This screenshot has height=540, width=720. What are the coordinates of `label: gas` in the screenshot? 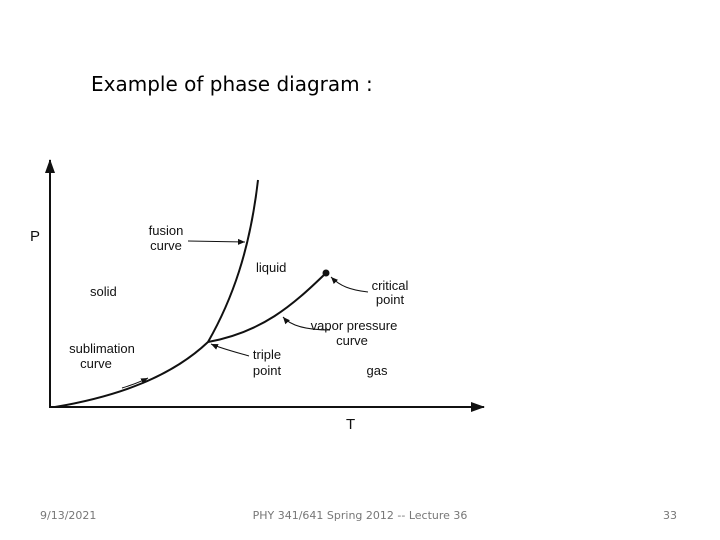 It's located at (377, 370).